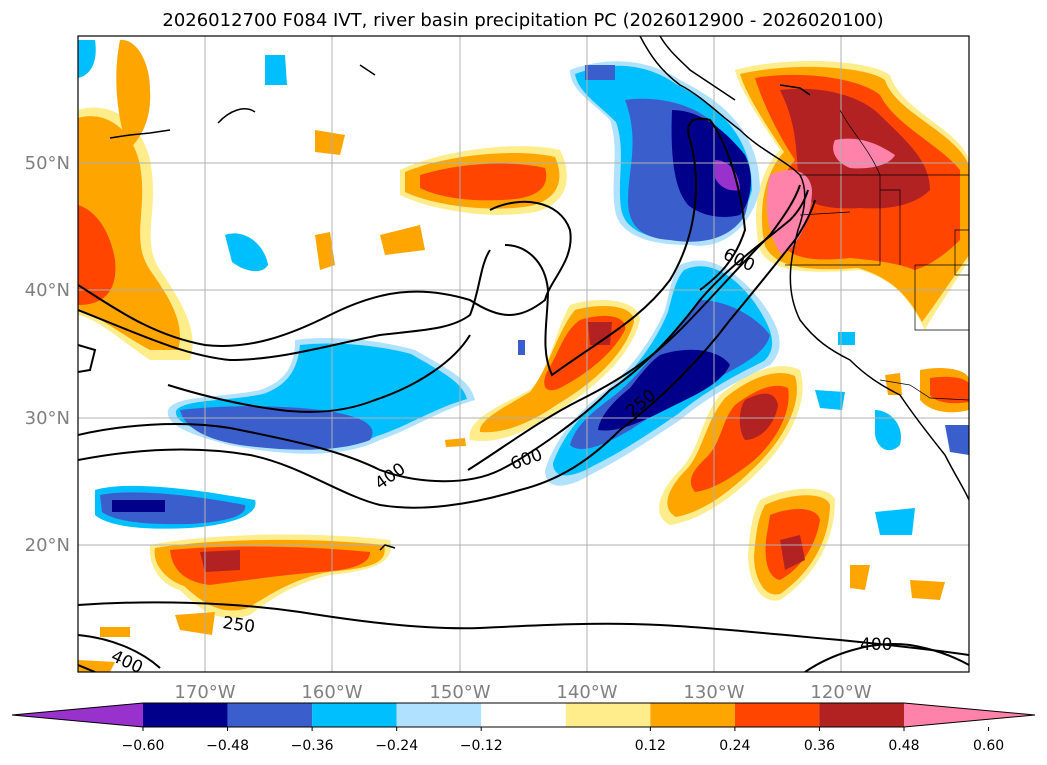 Image resolution: width=1047 pixels, height=765 pixels. What do you see at coordinates (47, 418) in the screenshot?
I see `lat-label: 30°N` at bounding box center [47, 418].